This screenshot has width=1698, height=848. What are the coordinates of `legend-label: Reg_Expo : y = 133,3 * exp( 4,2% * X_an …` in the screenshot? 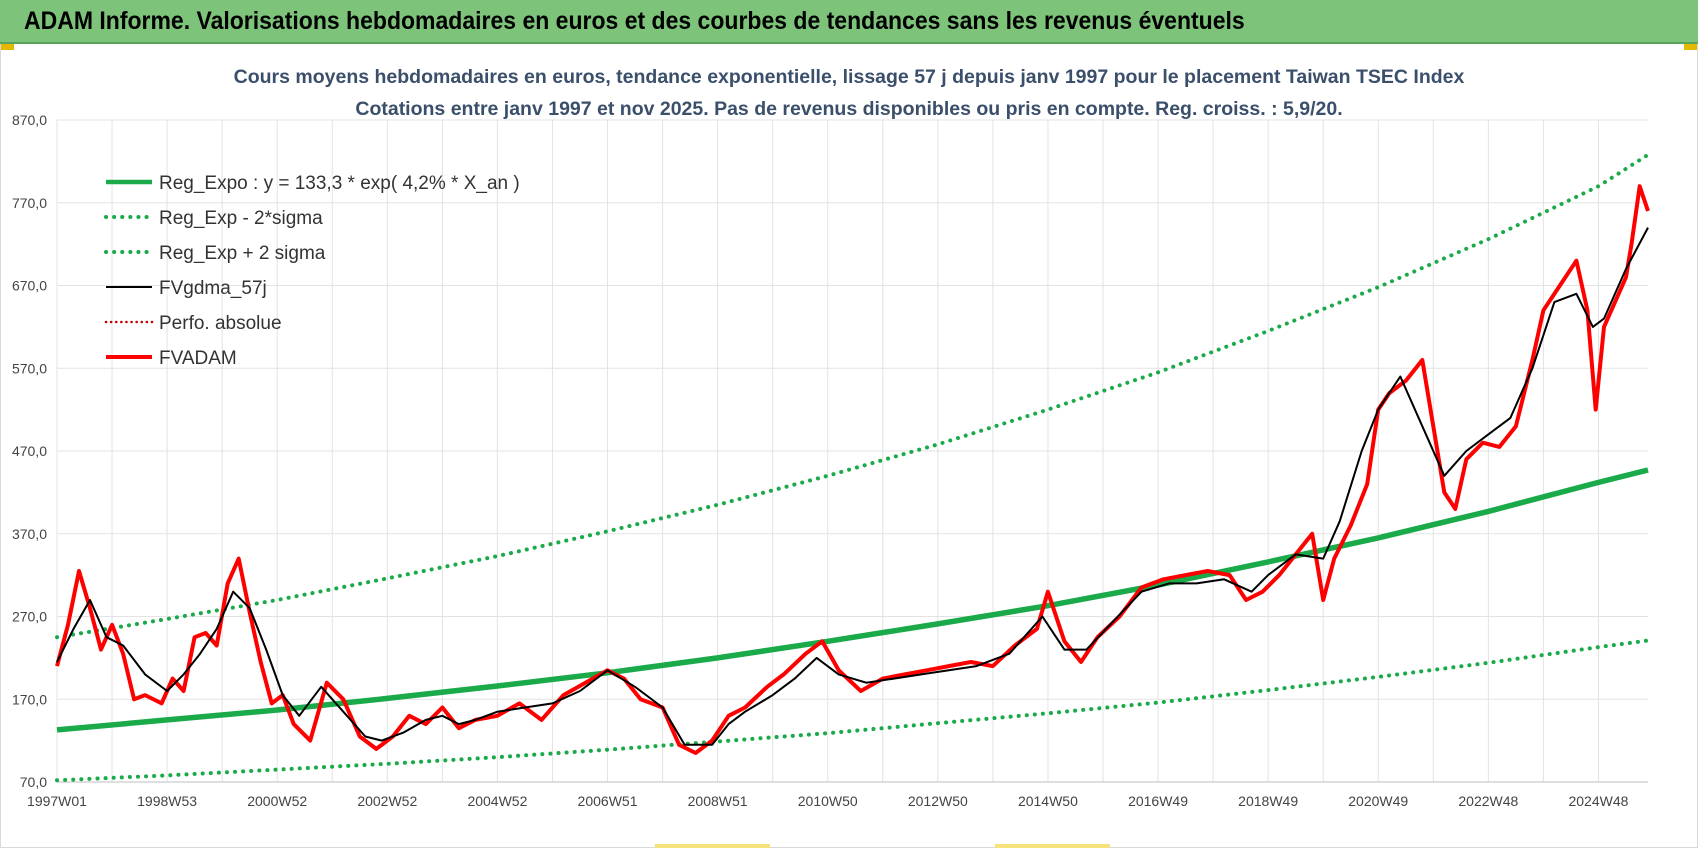 It's located at (339, 183).